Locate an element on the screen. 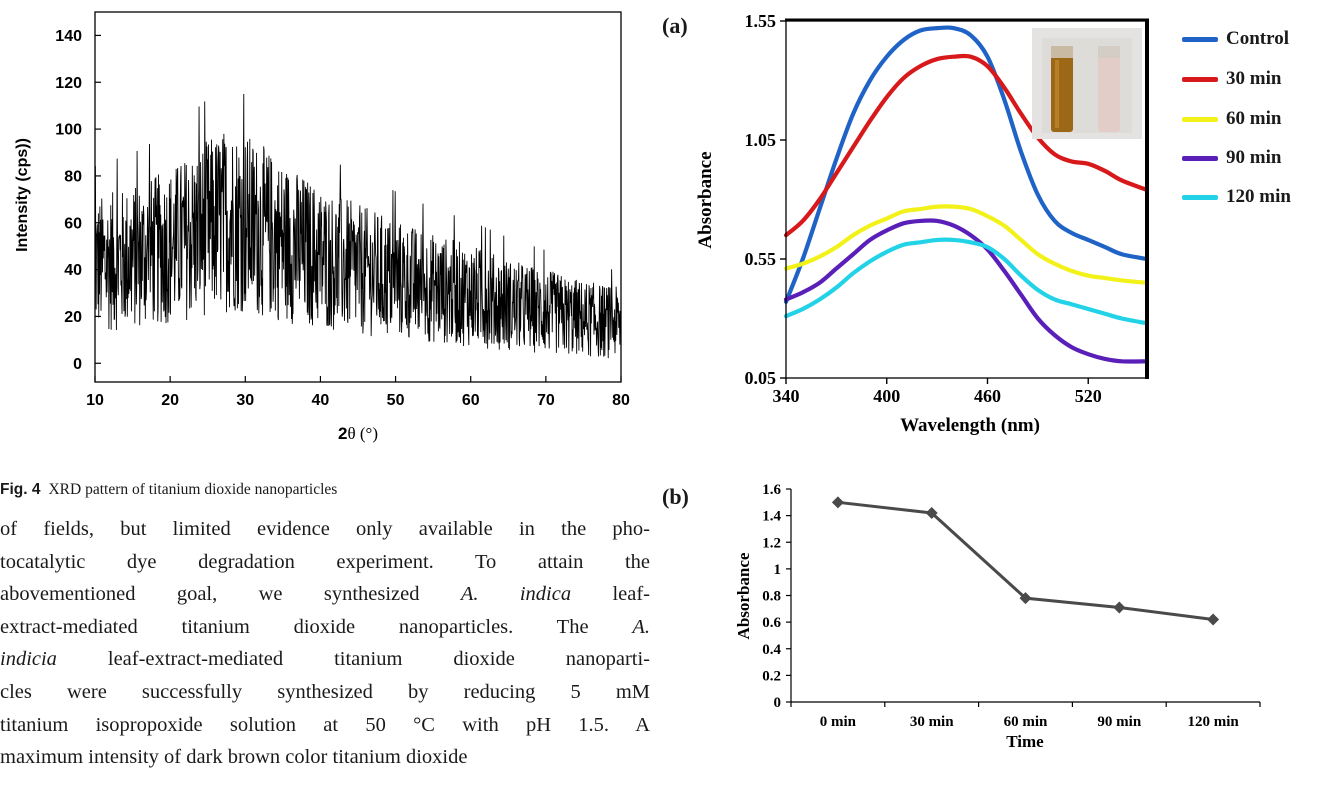 This screenshot has width=1321, height=789. xrd-x-tick-label: 60 is located at coordinates (471, 400).